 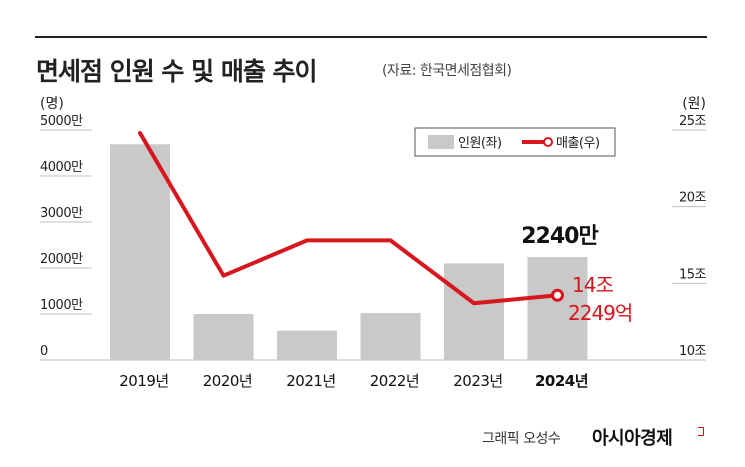 I want to click on x-tick-label: 2021년, so click(x=310, y=381).